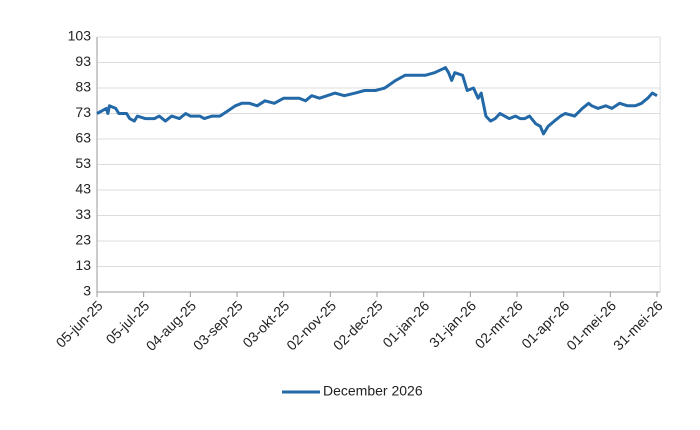 This screenshot has height=430, width=700. I want to click on y-tick-label: 63, so click(83, 138).